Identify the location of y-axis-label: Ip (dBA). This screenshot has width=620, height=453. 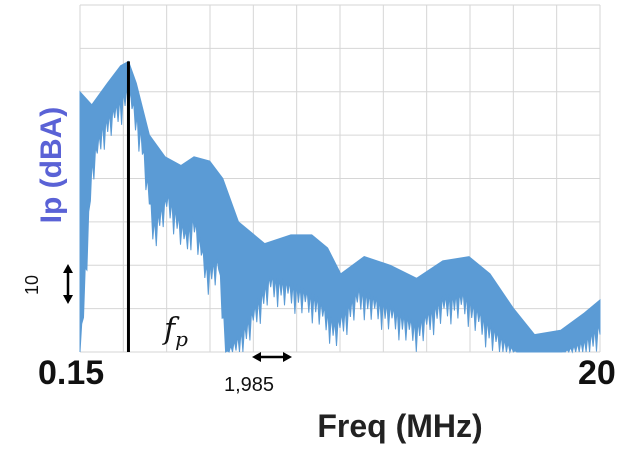
(51, 165).